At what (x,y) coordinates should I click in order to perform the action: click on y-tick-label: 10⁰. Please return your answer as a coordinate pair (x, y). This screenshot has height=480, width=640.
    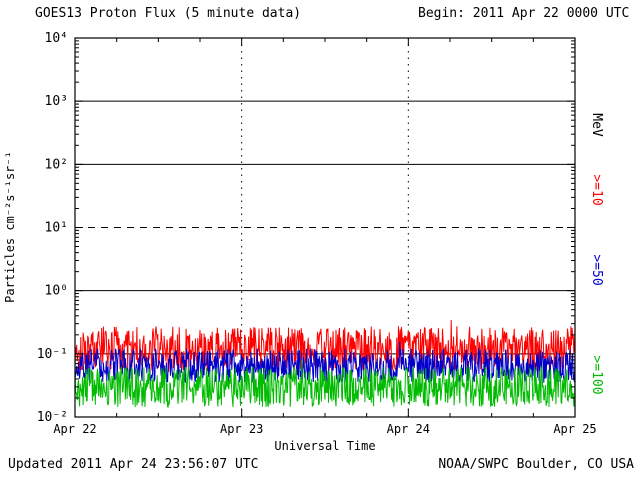
    Looking at the image, I should click on (56, 291).